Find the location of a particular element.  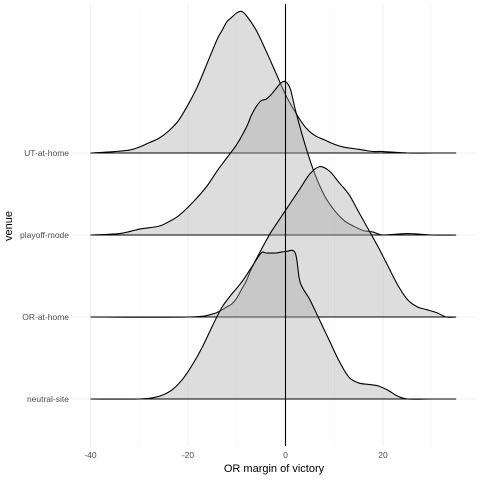

x-tick-labels: -40 -20 0 20 is located at coordinates (236, 455).